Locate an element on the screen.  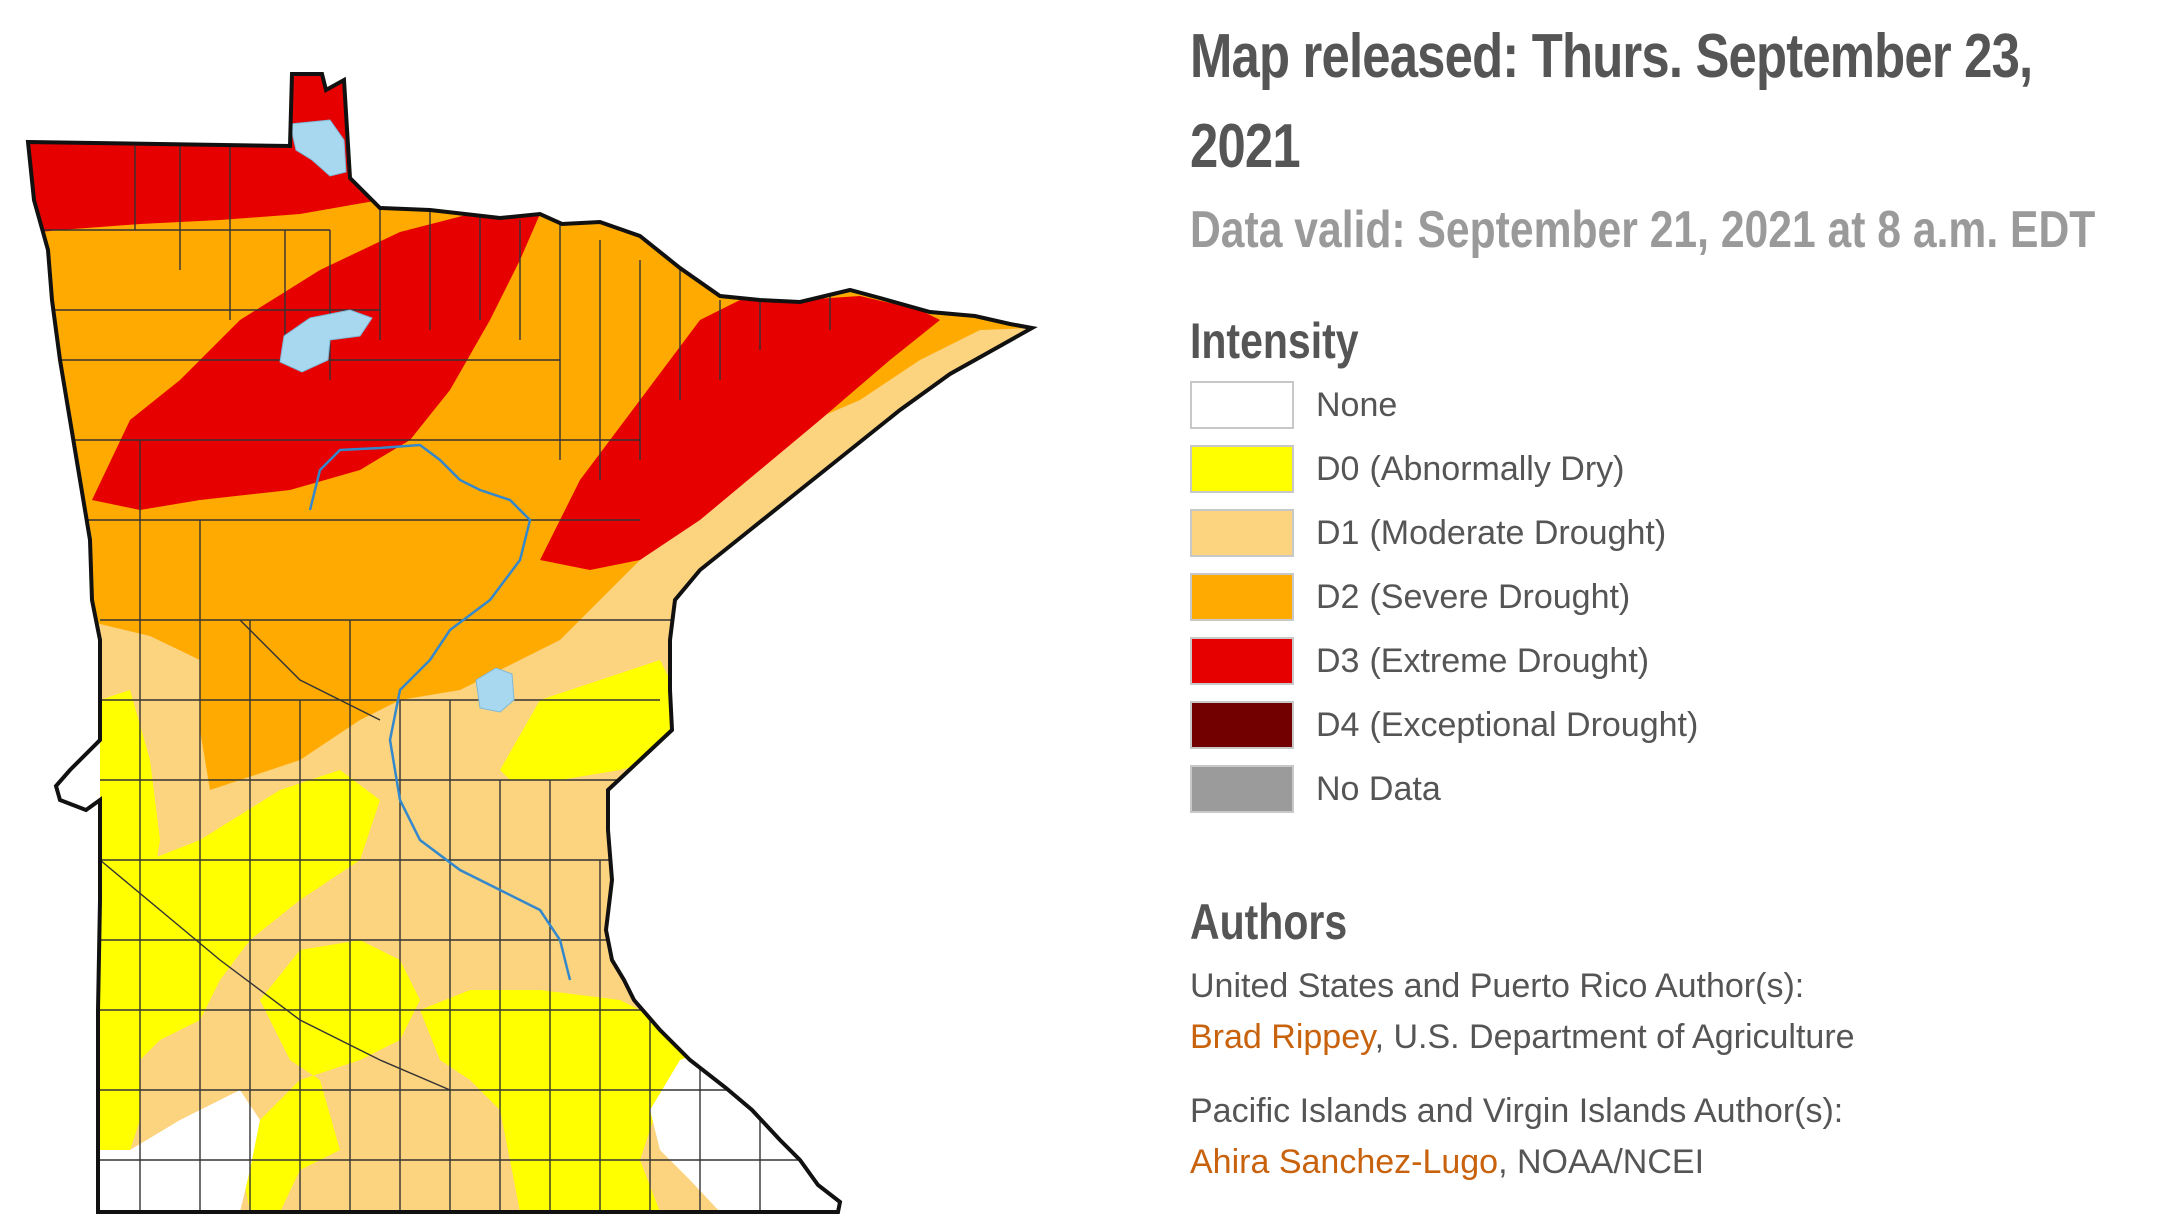
us-author-org: , U.S. Department of Agriculture is located at coordinates (1614, 1037).